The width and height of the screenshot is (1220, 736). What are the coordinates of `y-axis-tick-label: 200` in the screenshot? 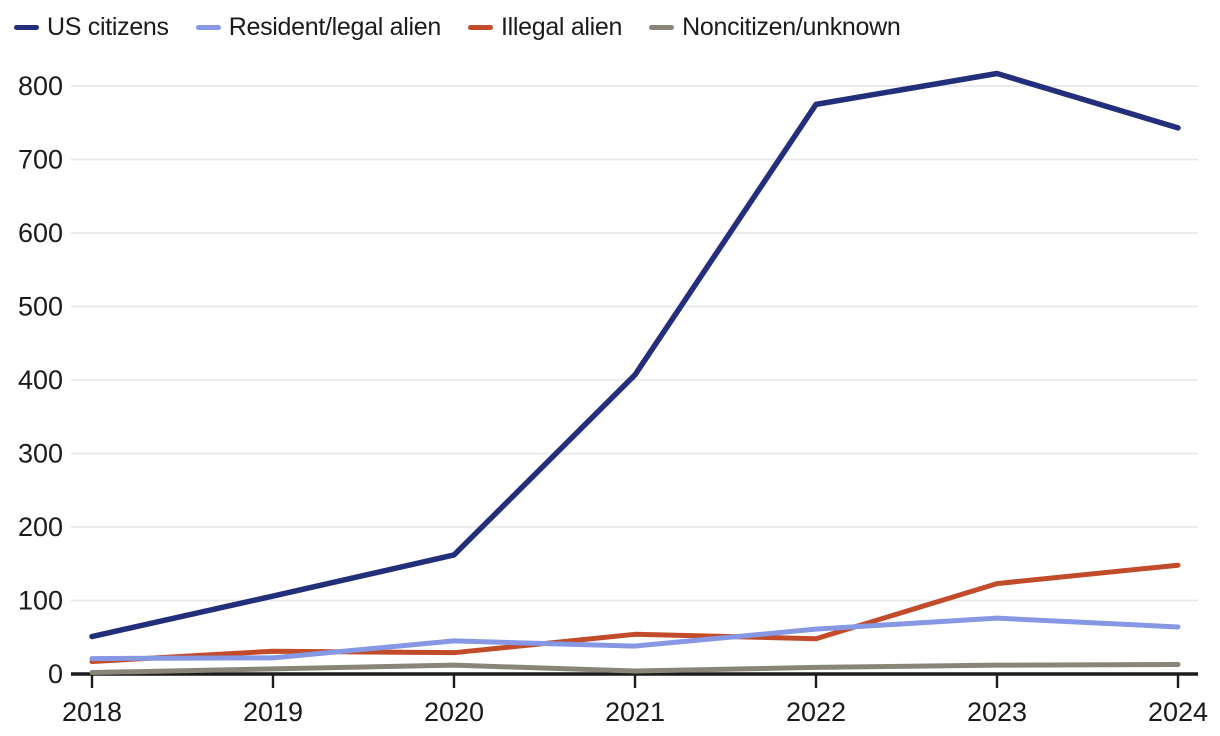 It's located at (40, 527).